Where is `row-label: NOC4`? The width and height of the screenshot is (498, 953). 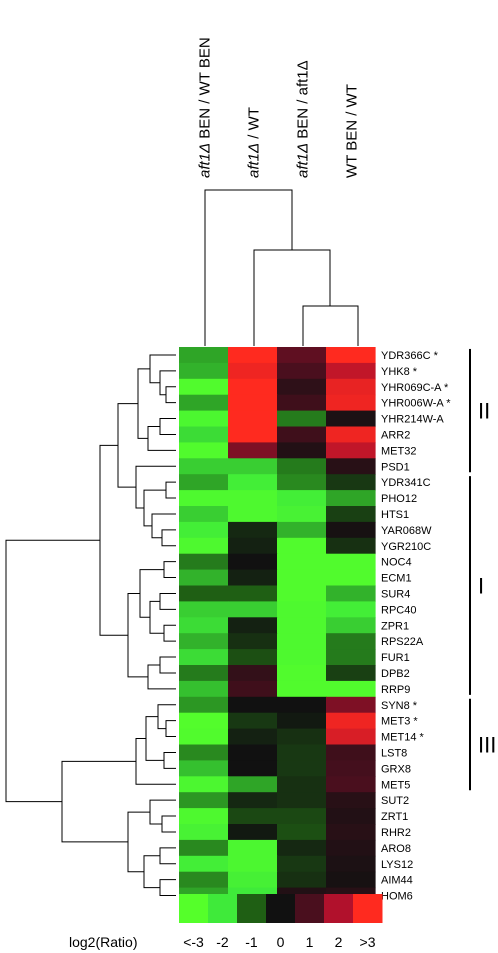
row-label: NOC4 is located at coordinates (396, 563).